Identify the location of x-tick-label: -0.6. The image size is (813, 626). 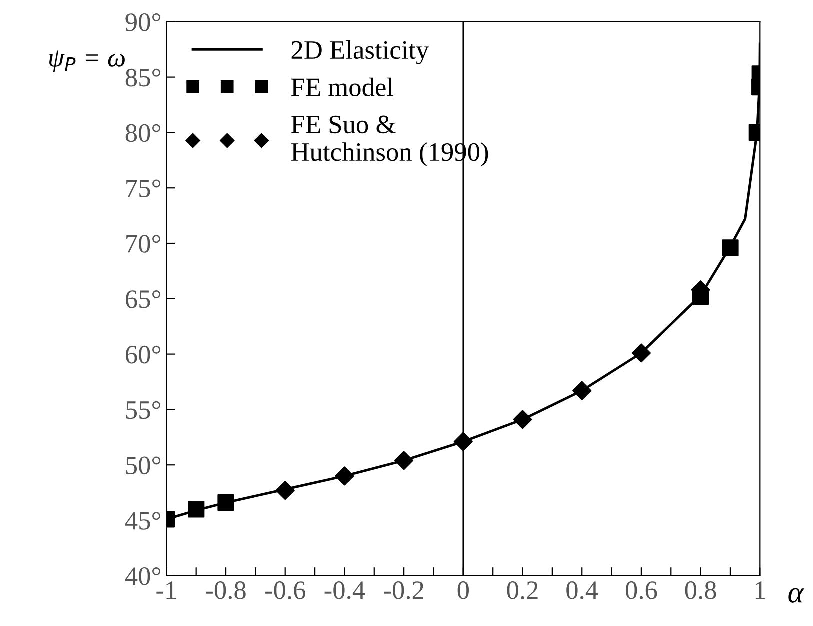
(285, 591).